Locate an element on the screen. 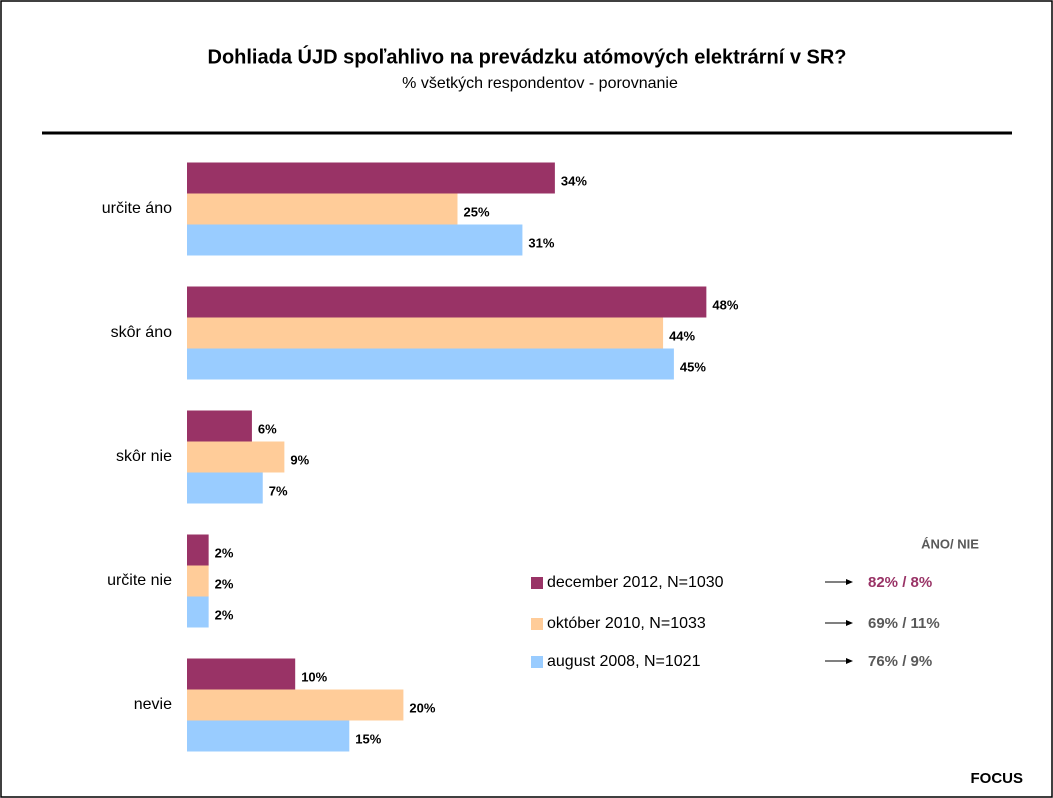 This screenshot has height=798, width=1053. value-label: 34% is located at coordinates (574, 180).